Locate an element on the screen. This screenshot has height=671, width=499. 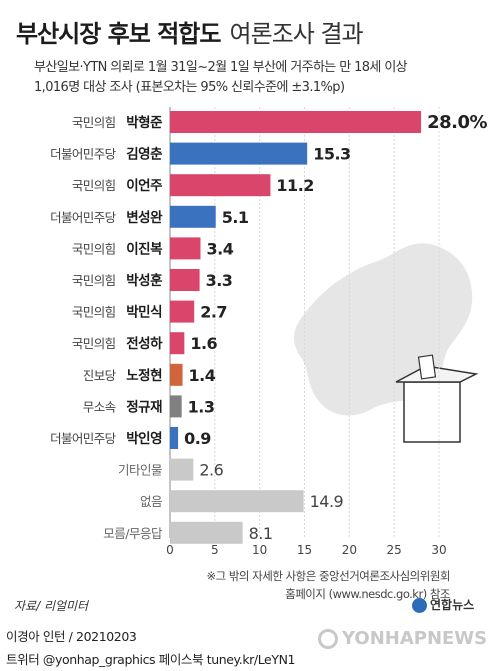
decoration is located at coordinates (386, 343).